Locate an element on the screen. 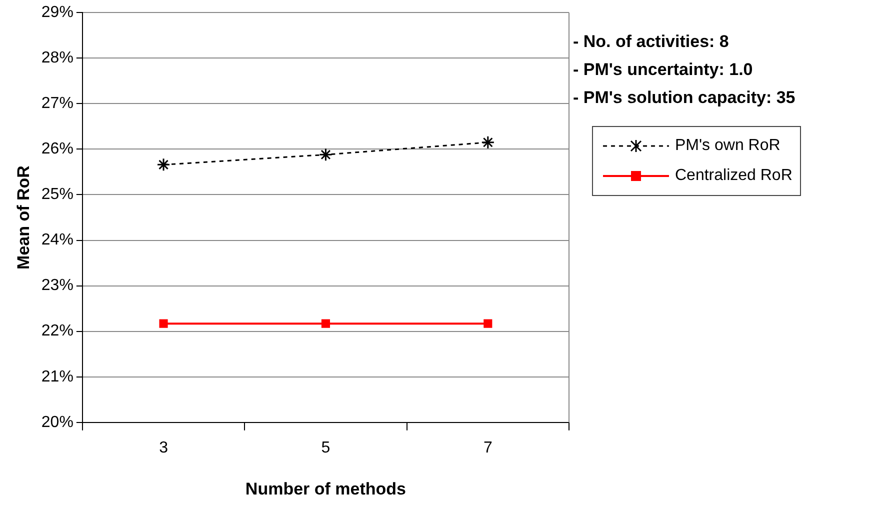  legend-label: PM's own RoR is located at coordinates (727, 146).